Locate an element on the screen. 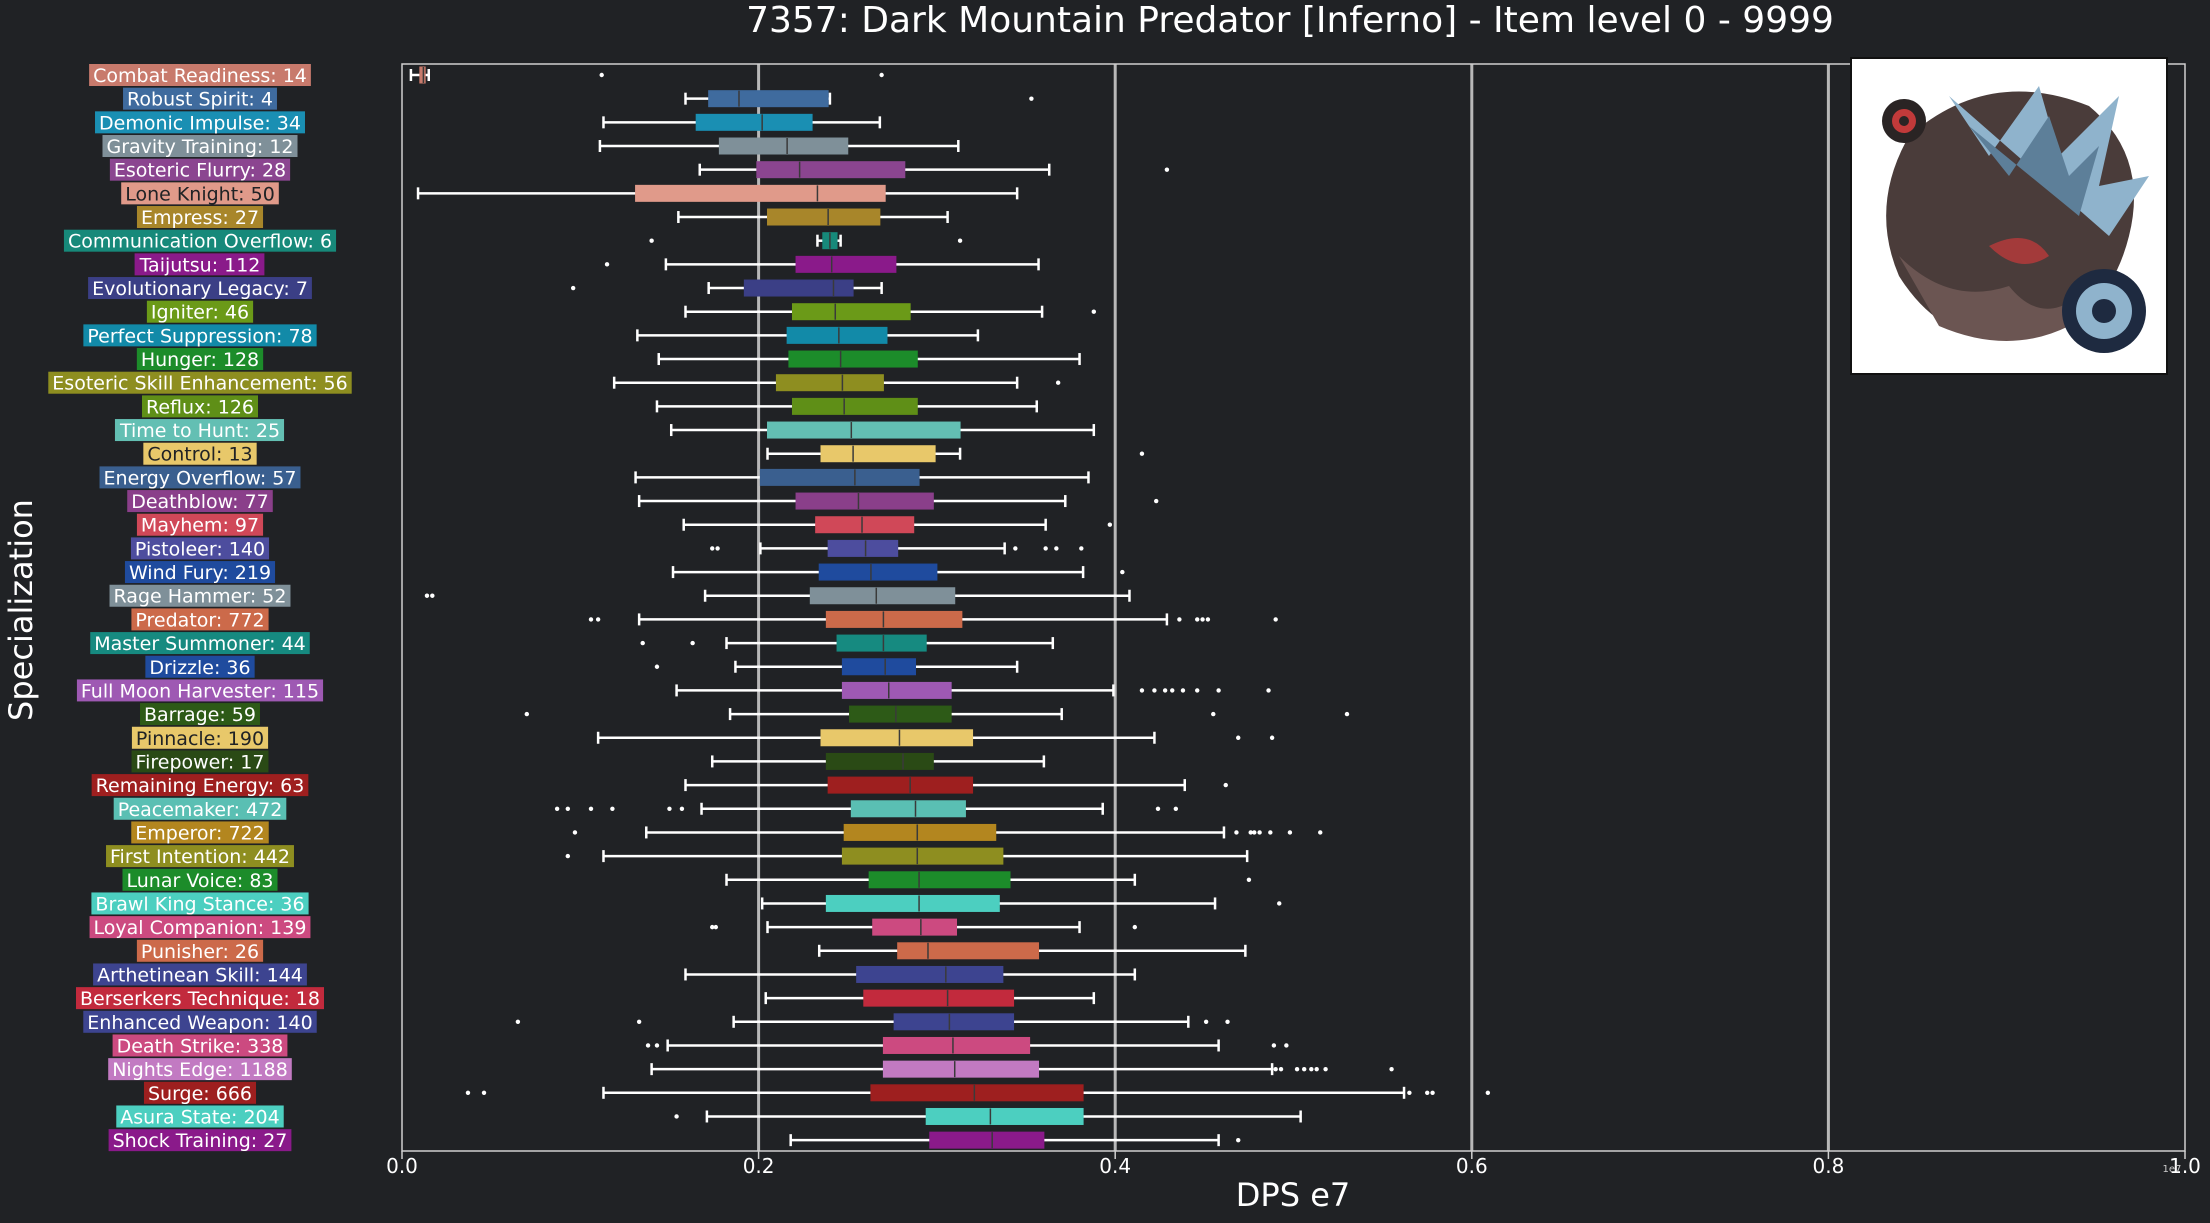 Image resolution: width=2210 pixels, height=1223 pixels. y-tick-label-40: Enhanced Weapon: 140 is located at coordinates (200, 1022).